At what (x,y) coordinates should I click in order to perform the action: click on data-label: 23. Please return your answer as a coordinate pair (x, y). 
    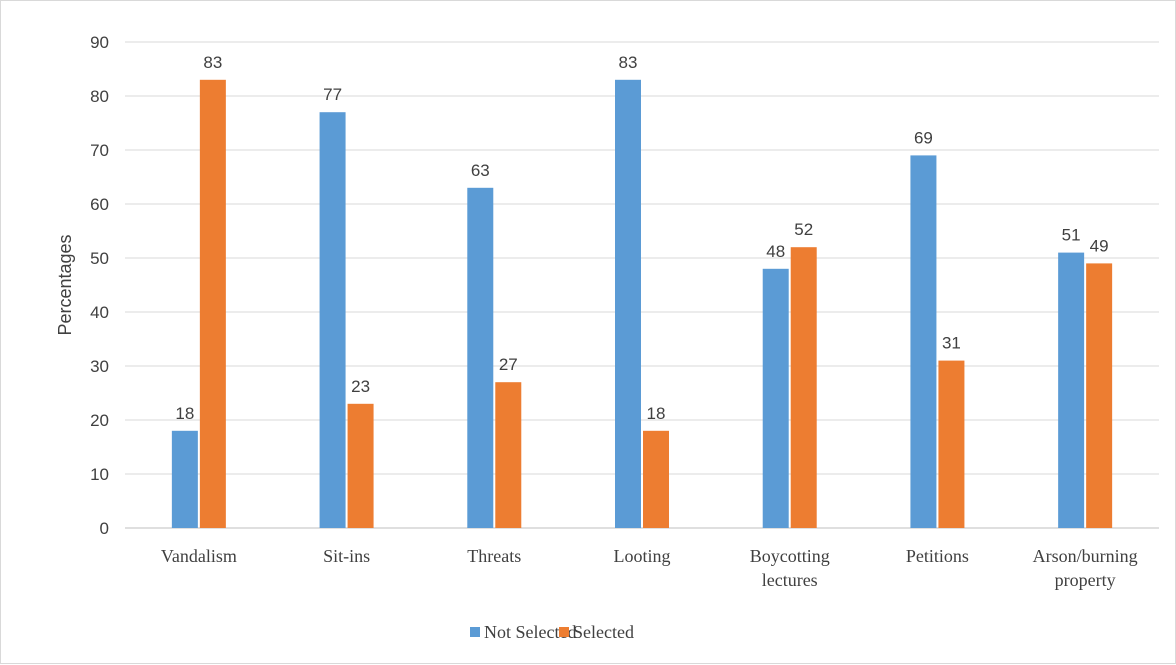
    Looking at the image, I should click on (360, 386).